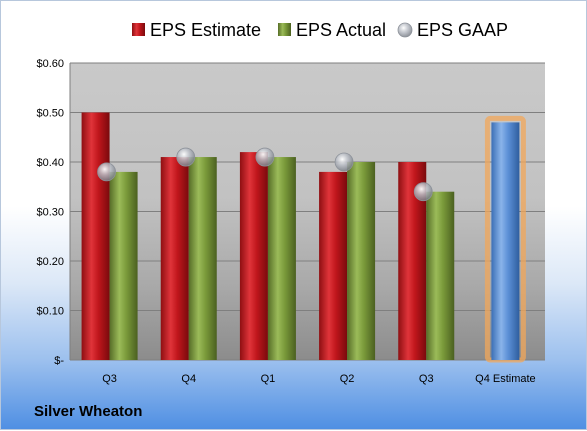 The image size is (587, 431). What do you see at coordinates (318, 379) in the screenshot?
I see `x-axis-tick-labels: Q3 Q4 Q1 Q2 Q3 Q4 Estimate` at bounding box center [318, 379].